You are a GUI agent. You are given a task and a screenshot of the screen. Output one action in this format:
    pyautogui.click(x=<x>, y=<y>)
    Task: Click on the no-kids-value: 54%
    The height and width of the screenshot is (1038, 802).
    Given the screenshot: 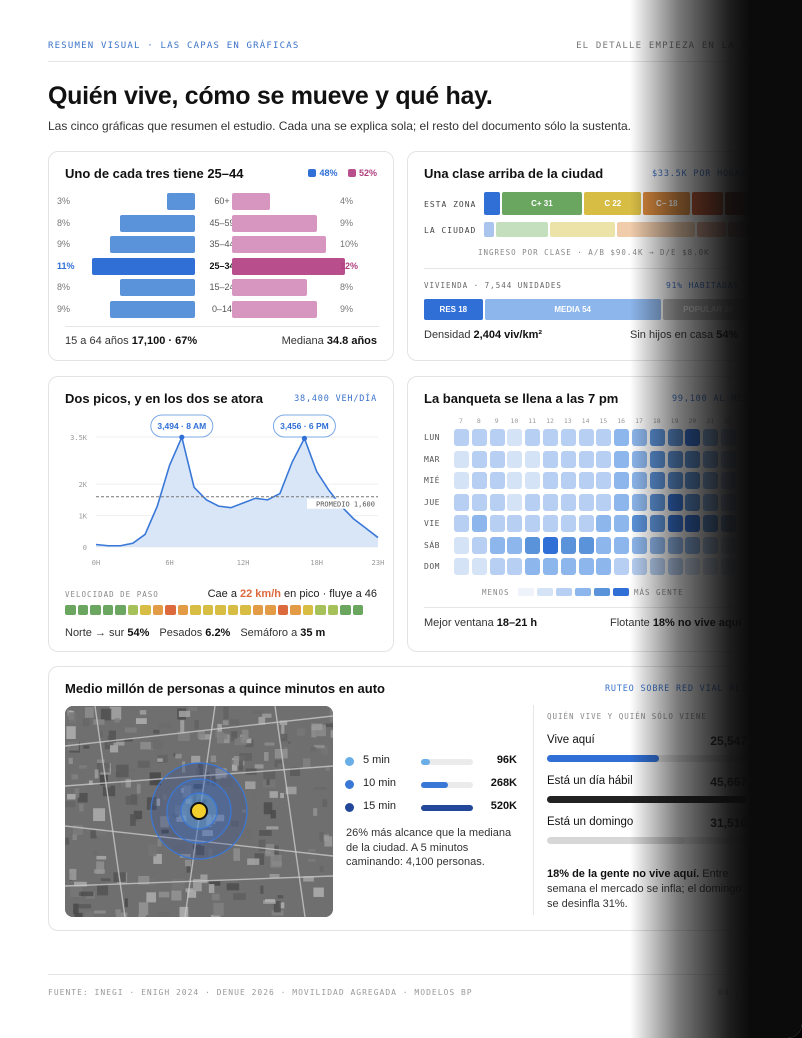 What is the action you would take?
    pyautogui.click(x=727, y=335)
    